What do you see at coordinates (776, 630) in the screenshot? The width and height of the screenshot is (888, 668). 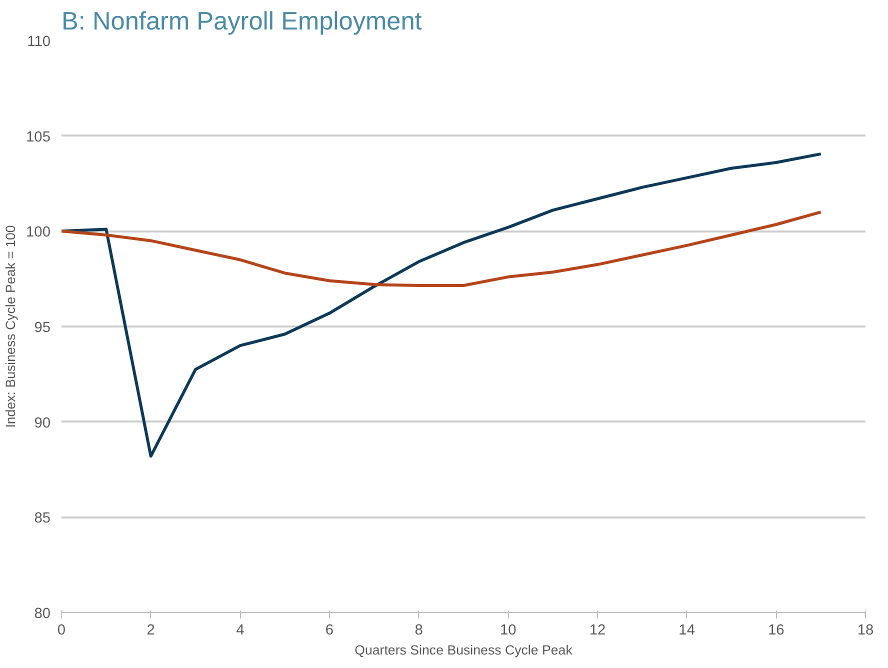 I see `x-tick-label: 16` at bounding box center [776, 630].